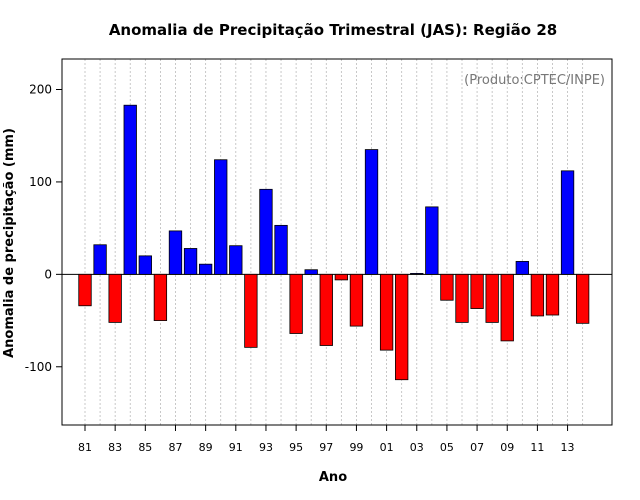 The image size is (640, 500). Describe the element at coordinates (175, 447) in the screenshot. I see `x-tick-label-87: 87` at that location.